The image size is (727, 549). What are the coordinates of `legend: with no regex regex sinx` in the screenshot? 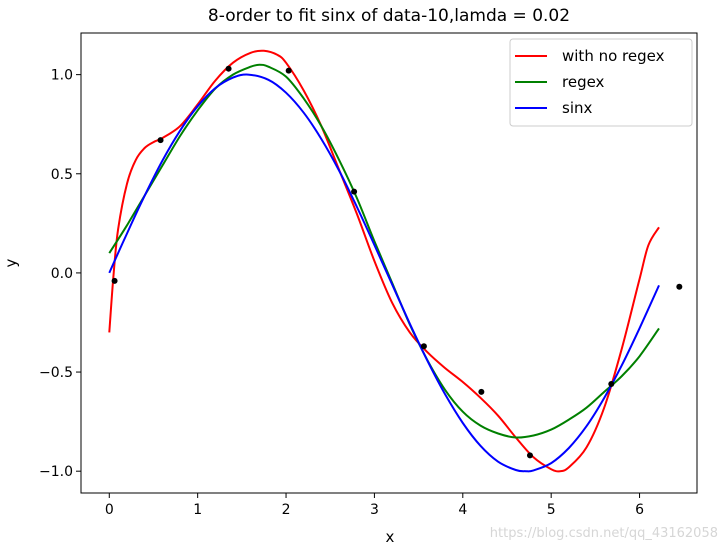 It's located at (601, 82).